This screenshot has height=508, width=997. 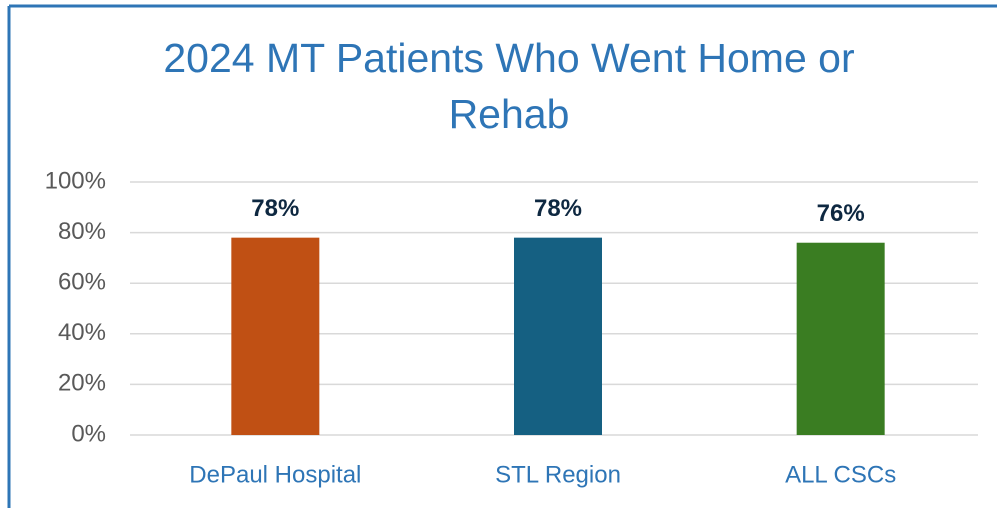 I want to click on x-tick-label: STL Region, so click(x=558, y=474).